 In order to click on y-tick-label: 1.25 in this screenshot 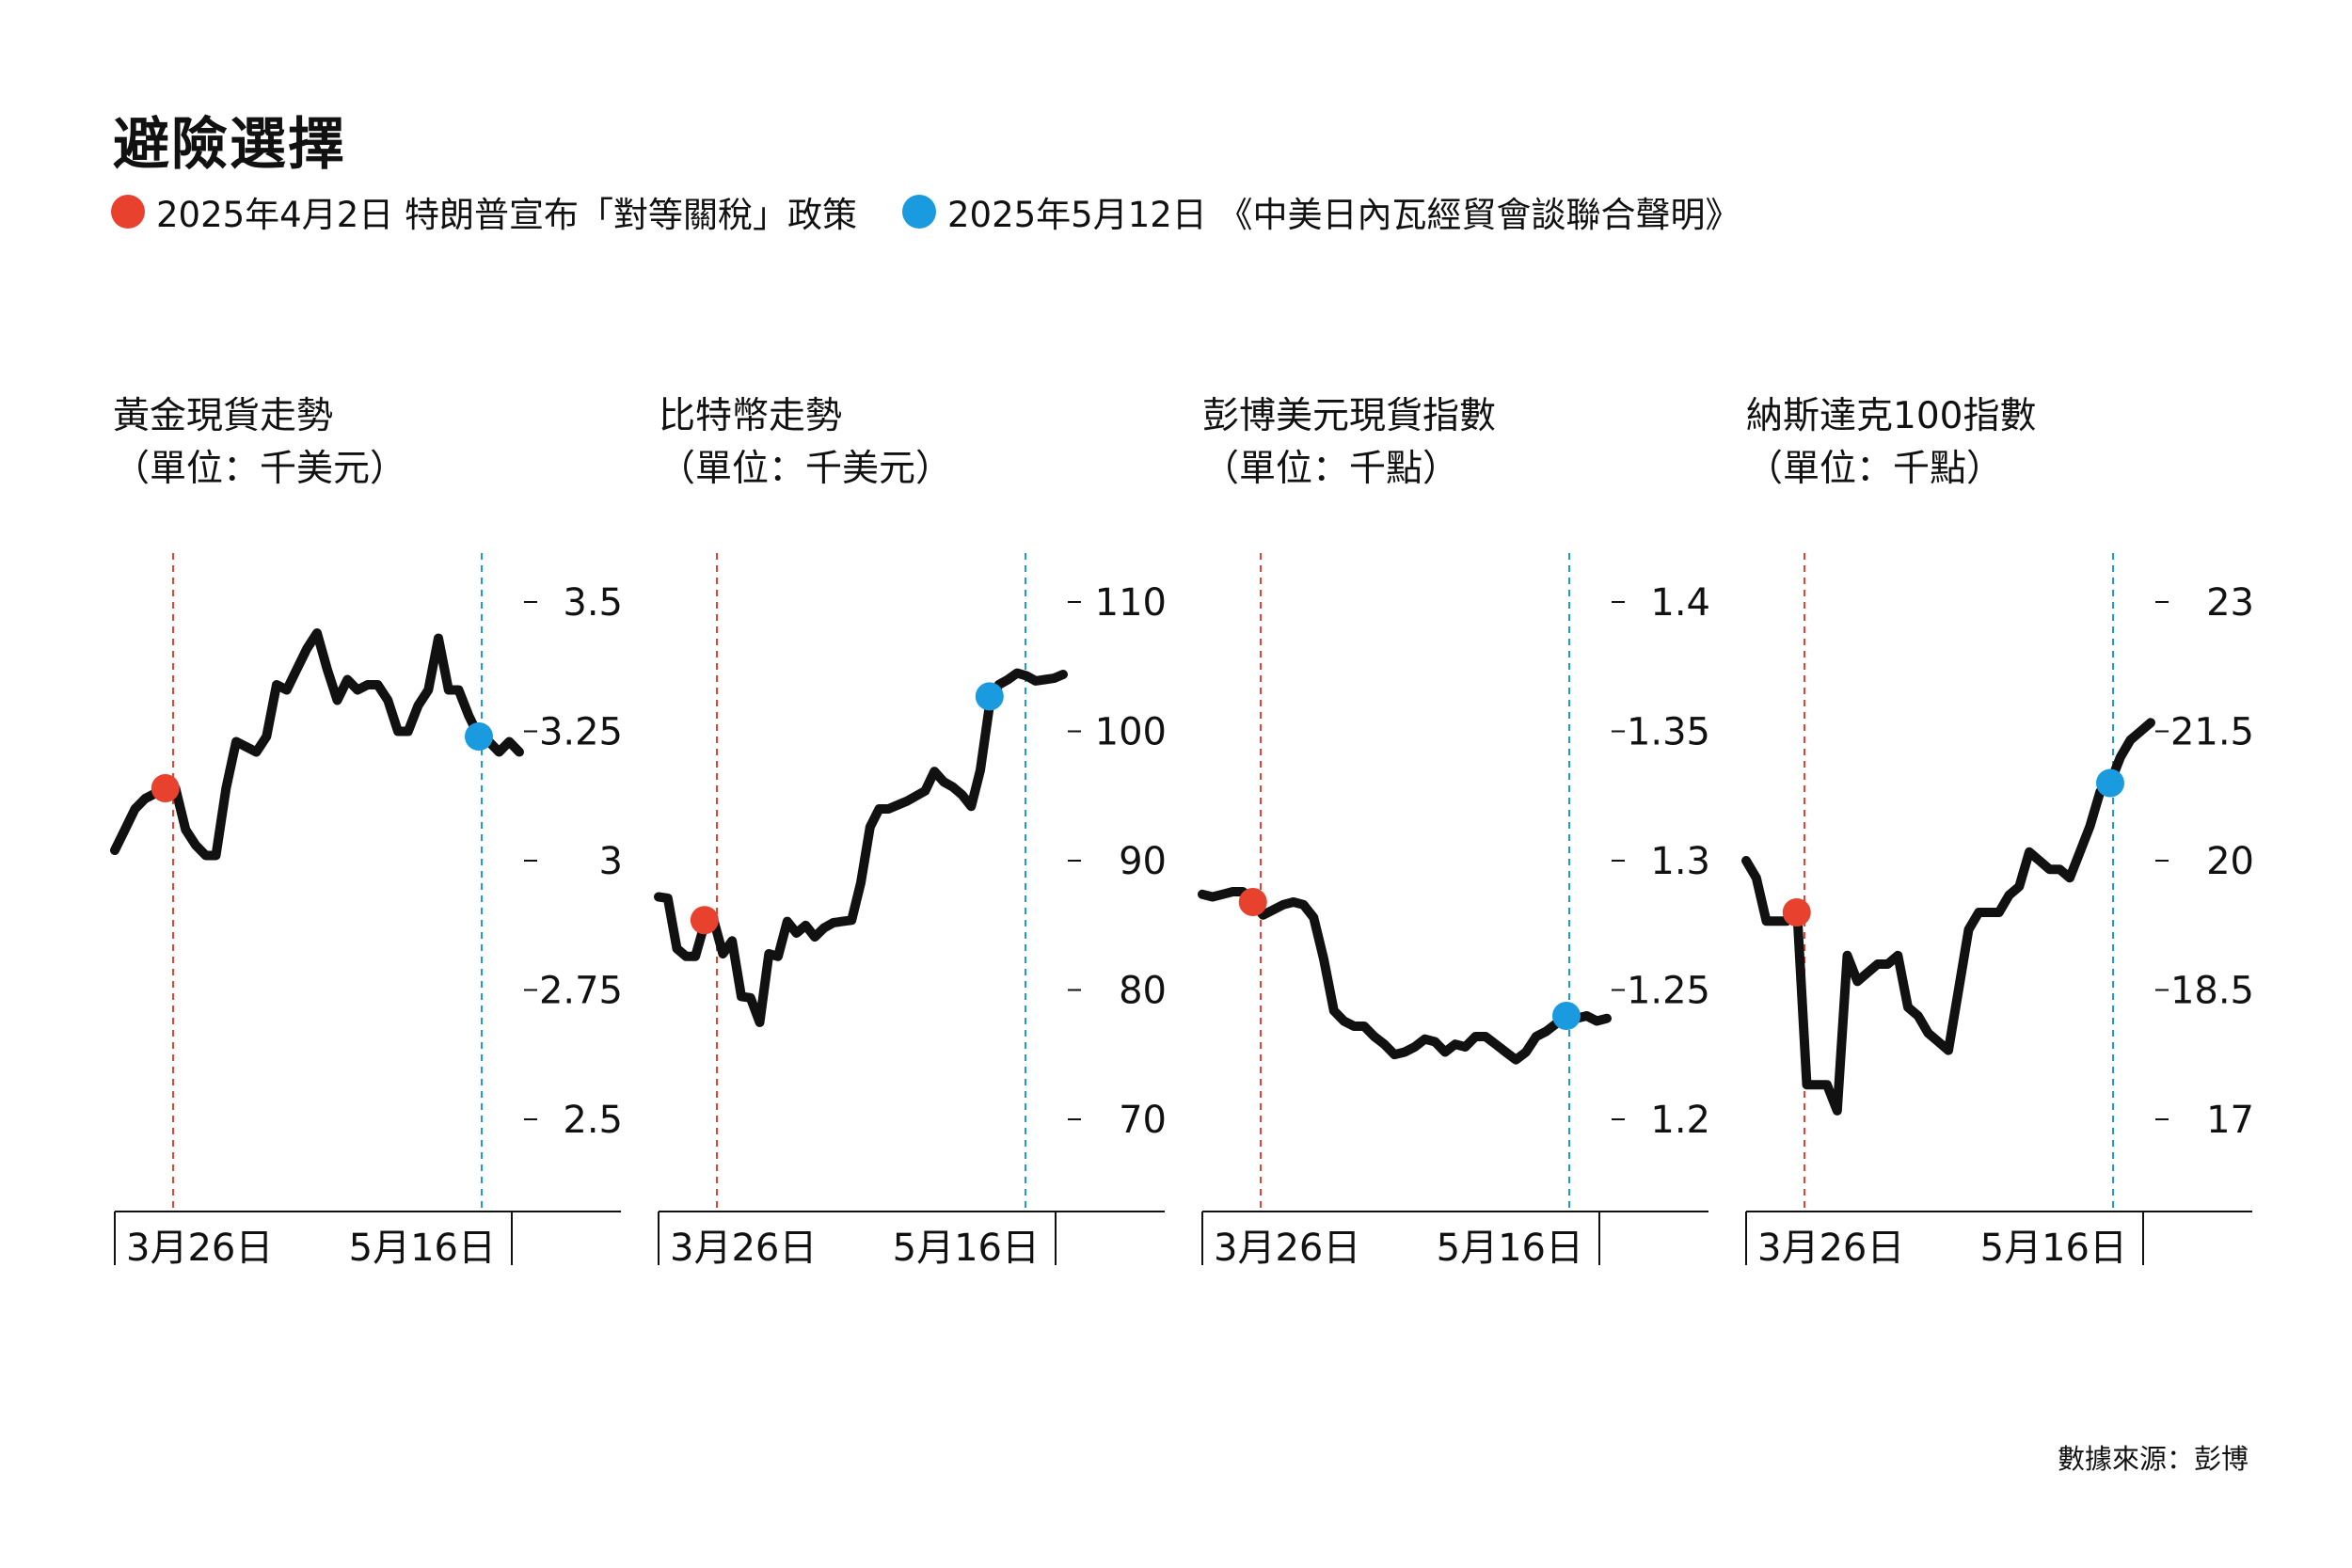, I will do `click(1668, 991)`.